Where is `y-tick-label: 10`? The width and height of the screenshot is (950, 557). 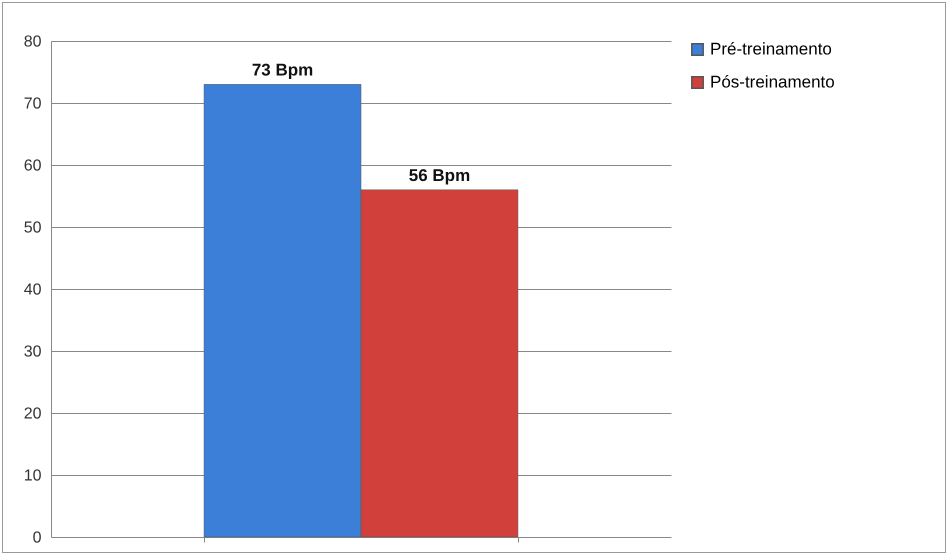
y-tick-label: 10 is located at coordinates (33, 476).